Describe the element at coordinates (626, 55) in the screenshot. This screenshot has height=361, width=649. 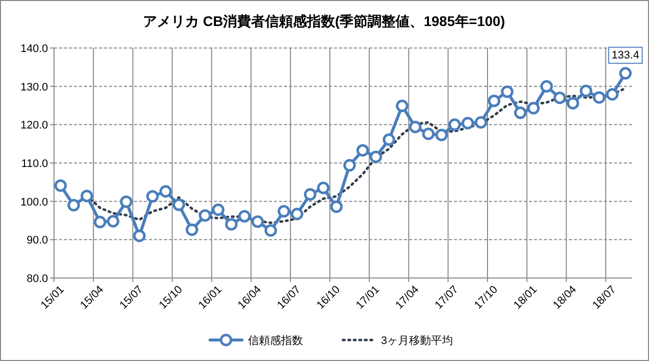
I see `data-label: 133.4` at that location.